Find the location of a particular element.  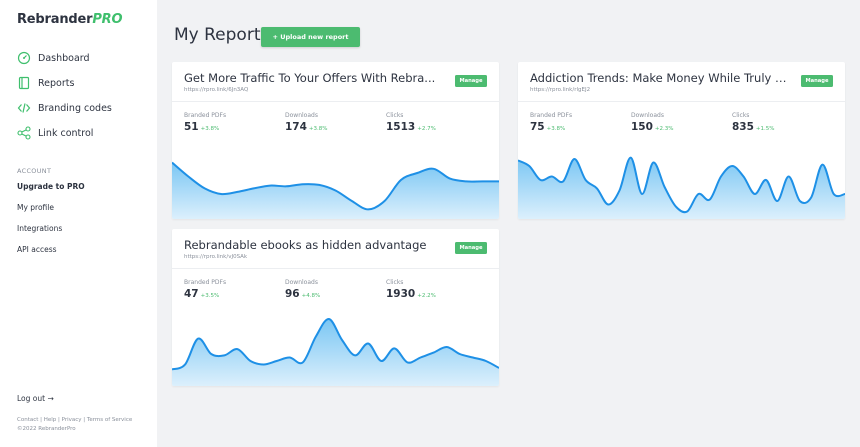

sidebar-item-label: Dashboard is located at coordinates (64, 58).